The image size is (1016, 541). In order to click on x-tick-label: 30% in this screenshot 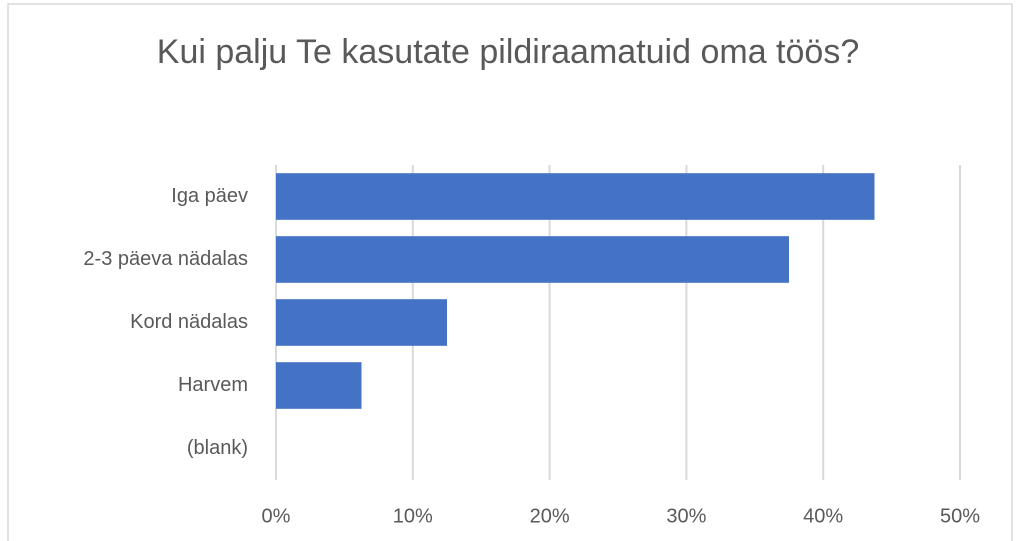, I will do `click(686, 516)`.